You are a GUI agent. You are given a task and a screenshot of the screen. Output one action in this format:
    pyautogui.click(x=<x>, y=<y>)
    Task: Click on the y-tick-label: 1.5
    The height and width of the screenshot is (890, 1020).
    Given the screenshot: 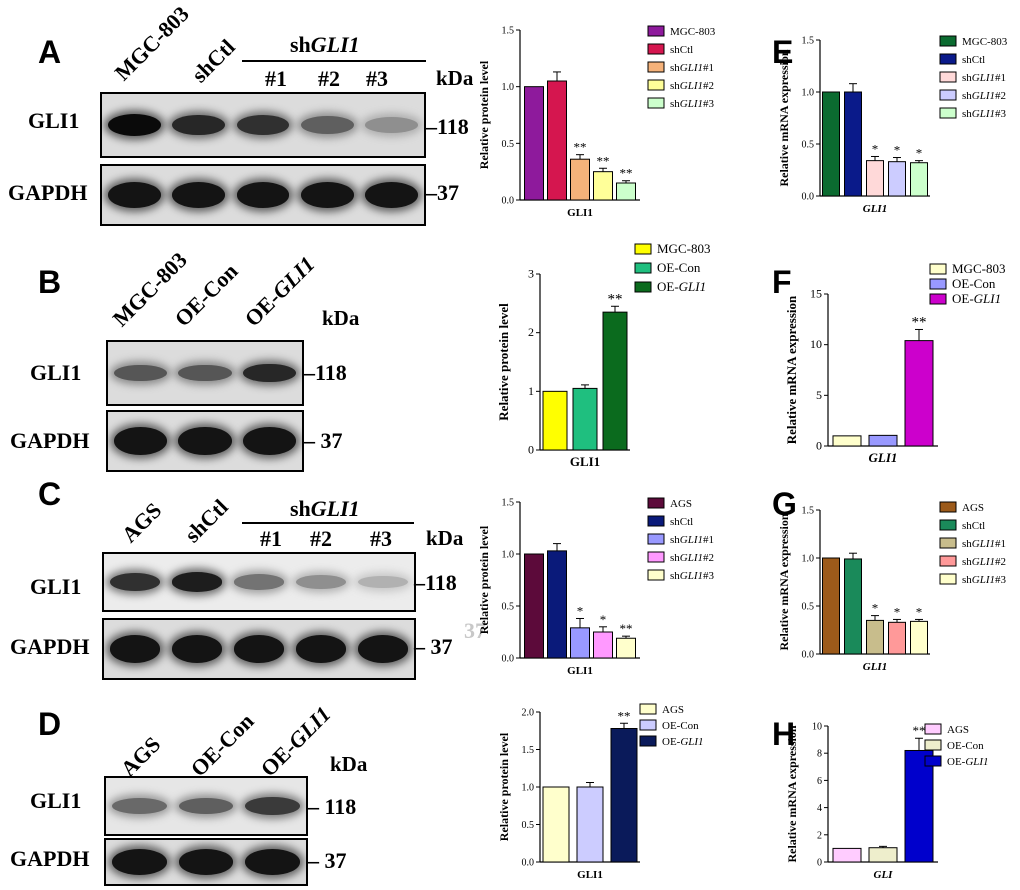 What is the action you would take?
    pyautogui.click(x=808, y=511)
    